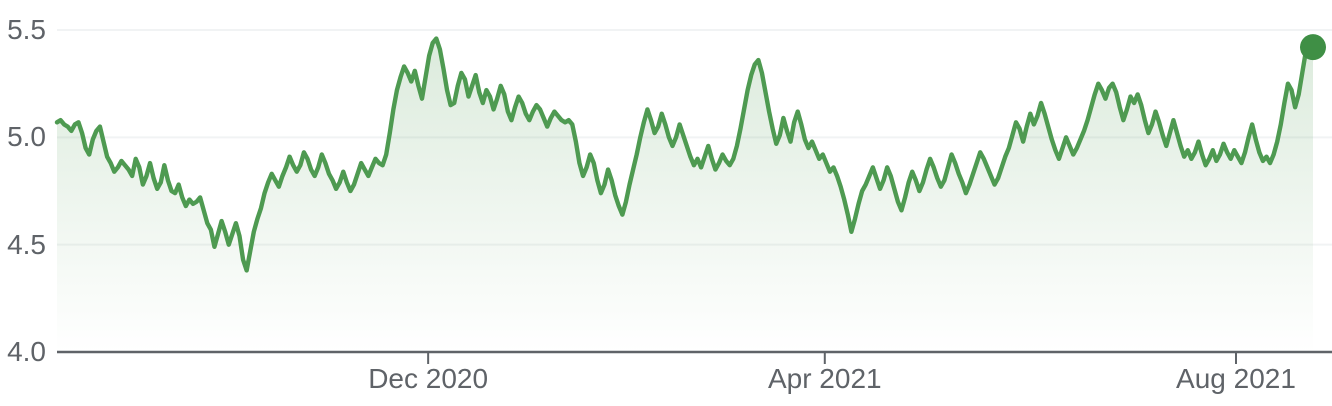  What do you see at coordinates (26, 244) in the screenshot?
I see `y-axis-tick-label: 4.5` at bounding box center [26, 244].